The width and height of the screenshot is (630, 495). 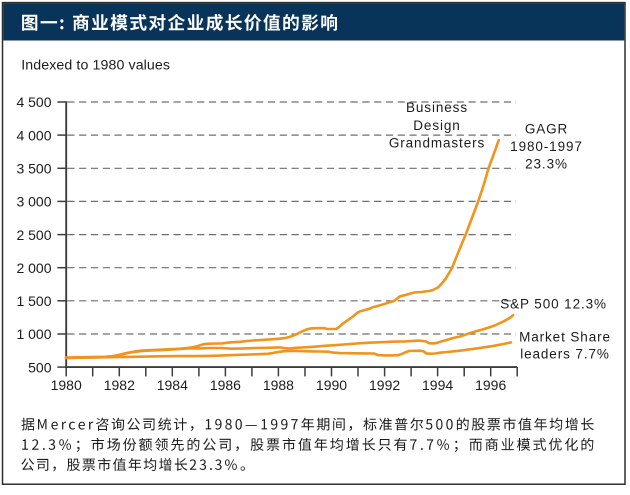 I want to click on svg-text: 3 500, so click(x=33, y=169).